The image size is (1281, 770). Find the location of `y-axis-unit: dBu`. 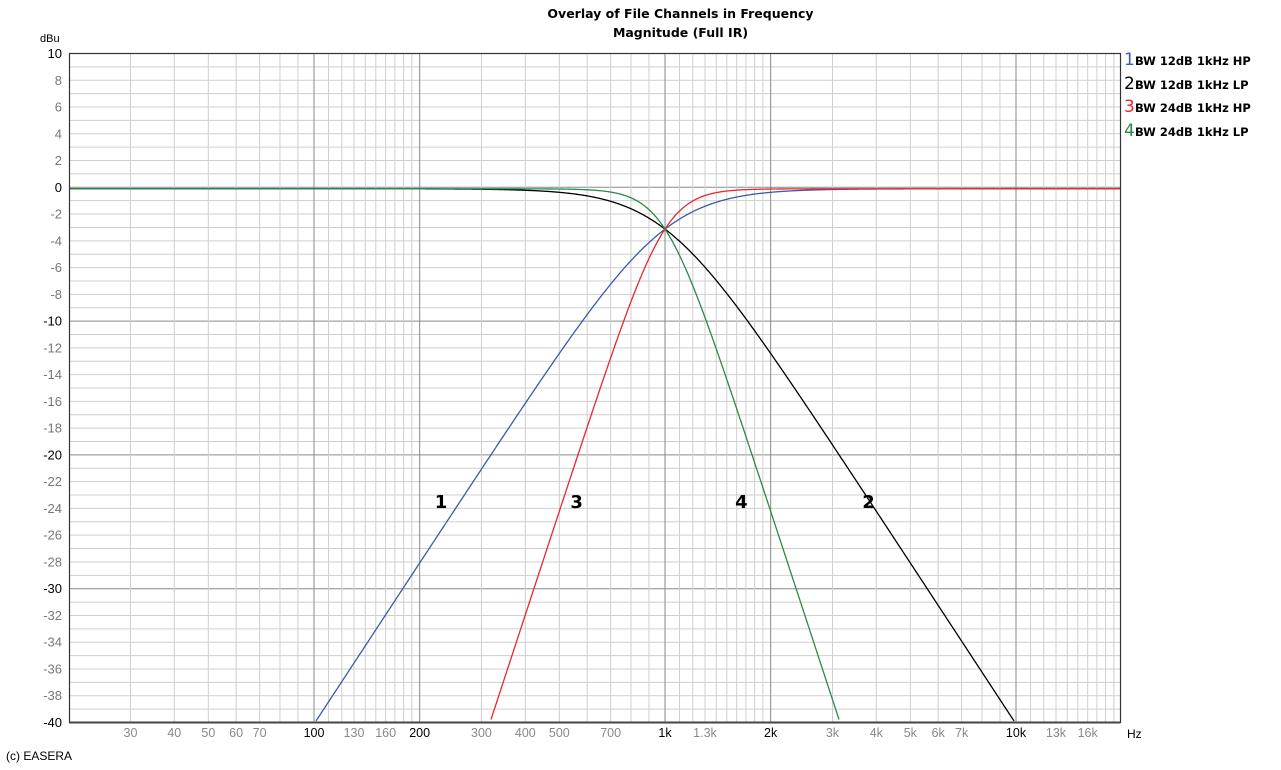

y-axis-unit: dBu is located at coordinates (50, 39).